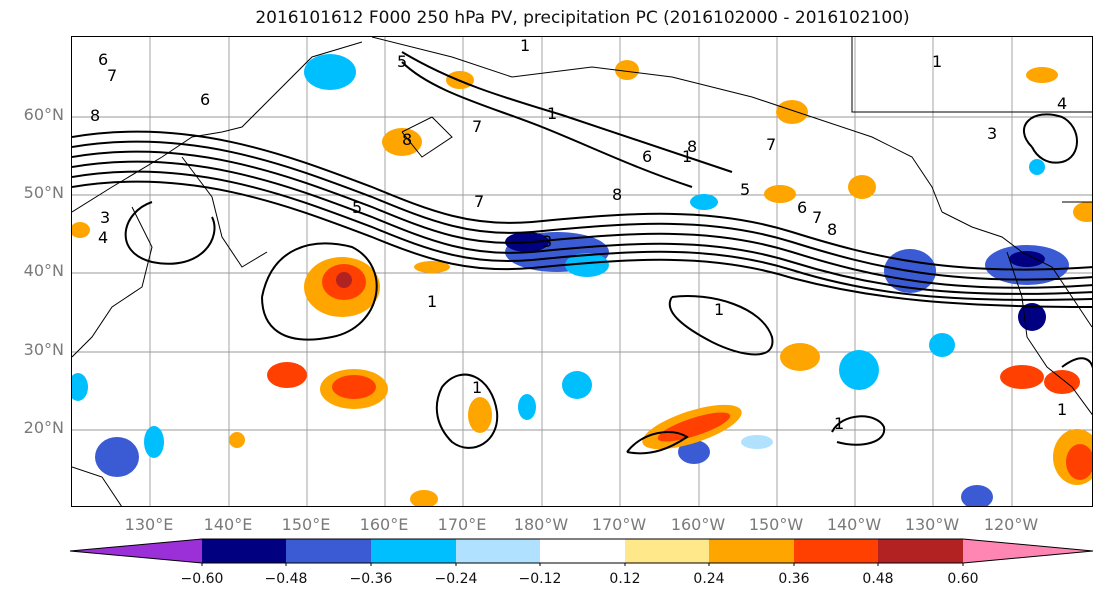 This screenshot has height=601, width=1105. I want to click on colorbar-tick-label: −0.24, so click(456, 579).